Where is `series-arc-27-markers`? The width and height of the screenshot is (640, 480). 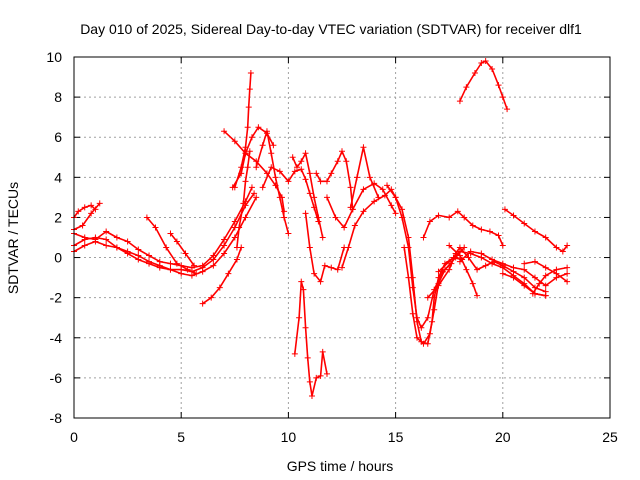 series-arc-27-markers is located at coordinates (513, 268).